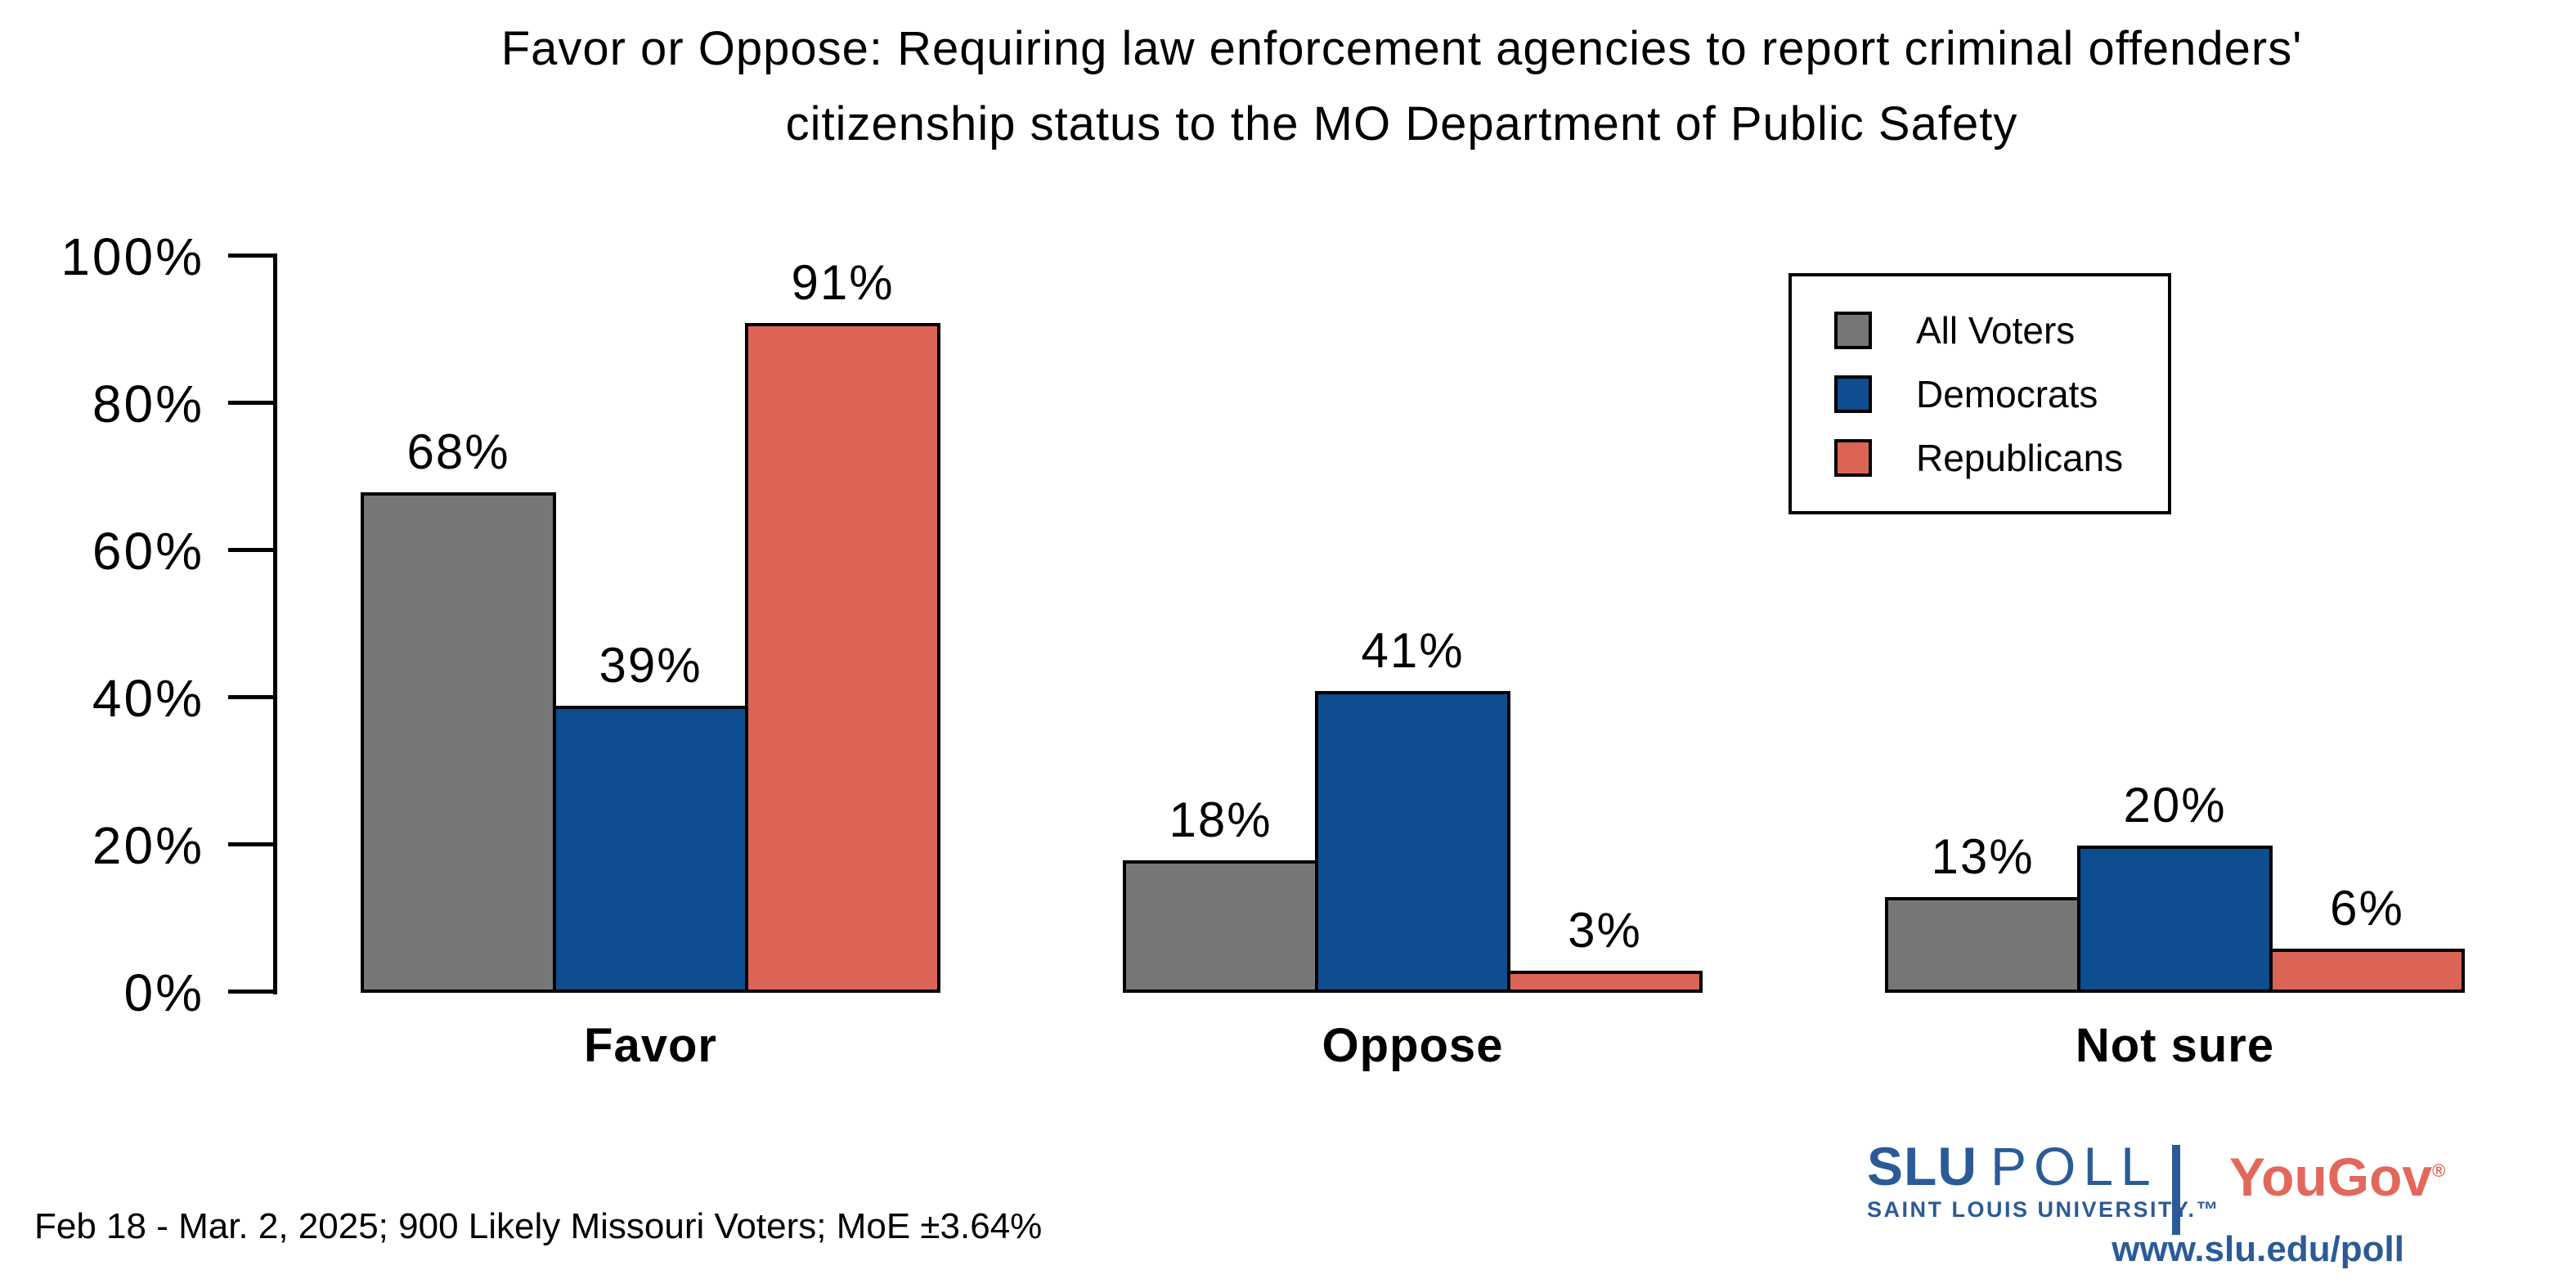 The width and height of the screenshot is (2576, 1288). I want to click on y-axis-tick-label-0%: 0%, so click(164, 992).